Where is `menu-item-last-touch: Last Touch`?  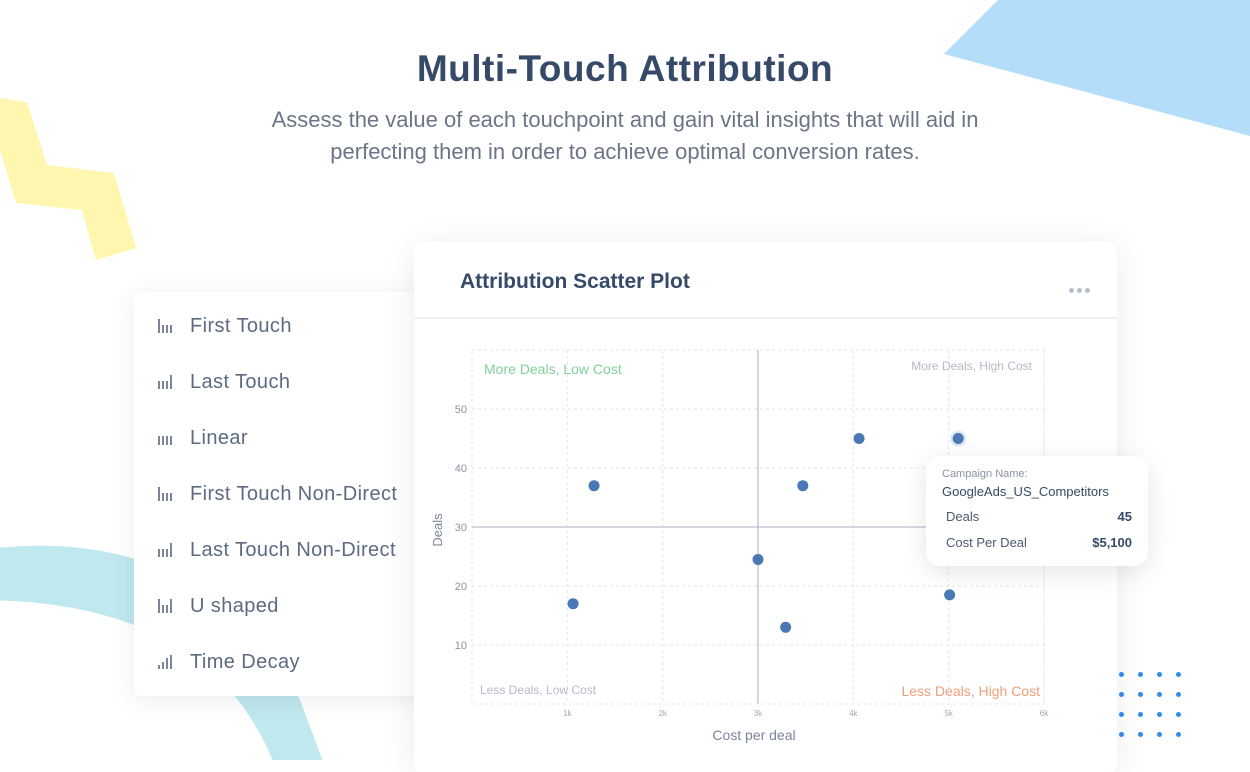
menu-item-last-touch: Last Touch is located at coordinates (224, 382).